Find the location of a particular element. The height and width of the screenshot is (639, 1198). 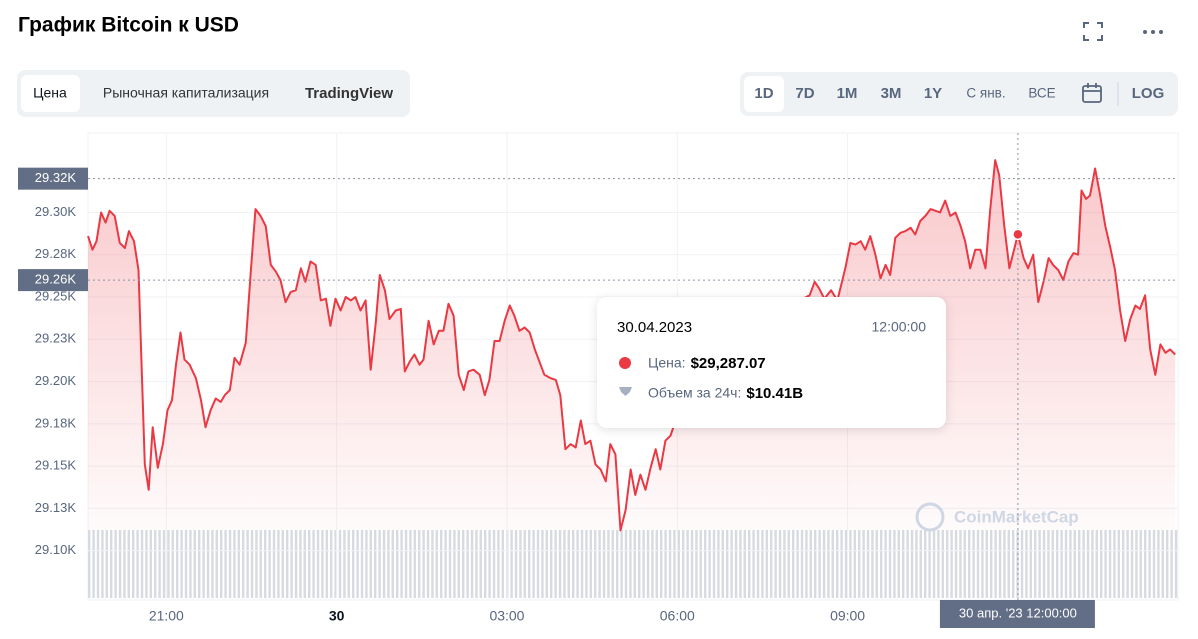

marker-label: 29.32K is located at coordinates (56, 177).